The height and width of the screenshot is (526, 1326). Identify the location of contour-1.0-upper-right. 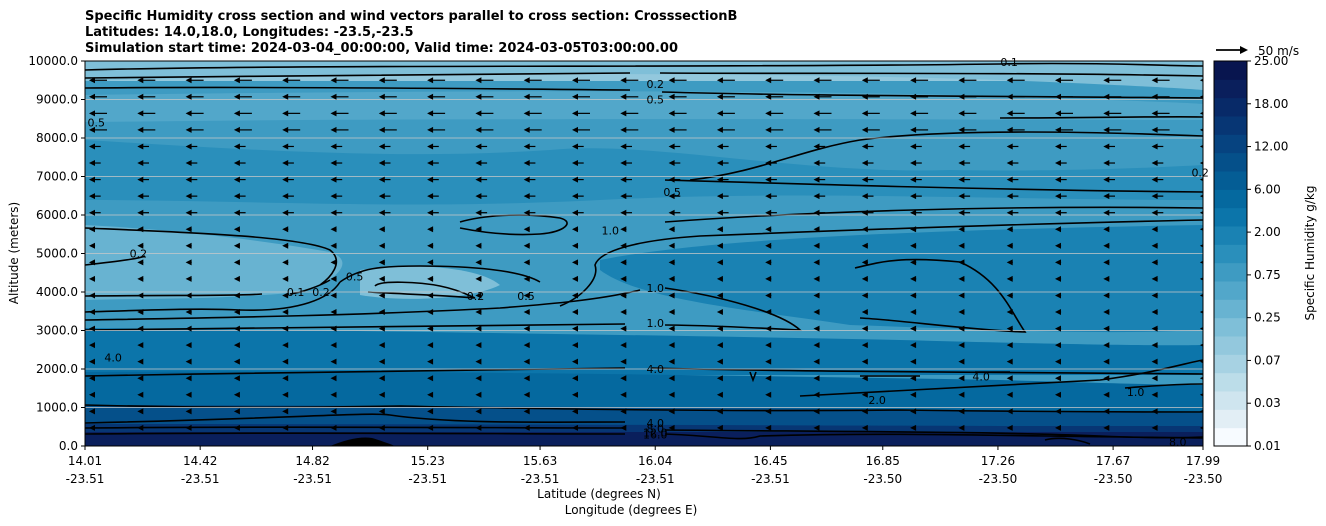
(933, 214).